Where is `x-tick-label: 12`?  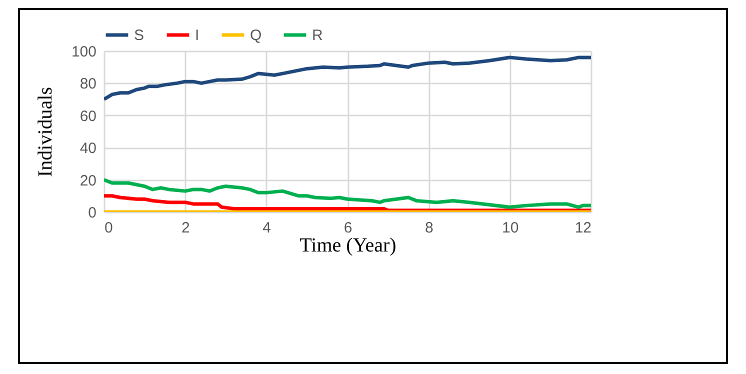
x-tick-label: 12 is located at coordinates (583, 228).